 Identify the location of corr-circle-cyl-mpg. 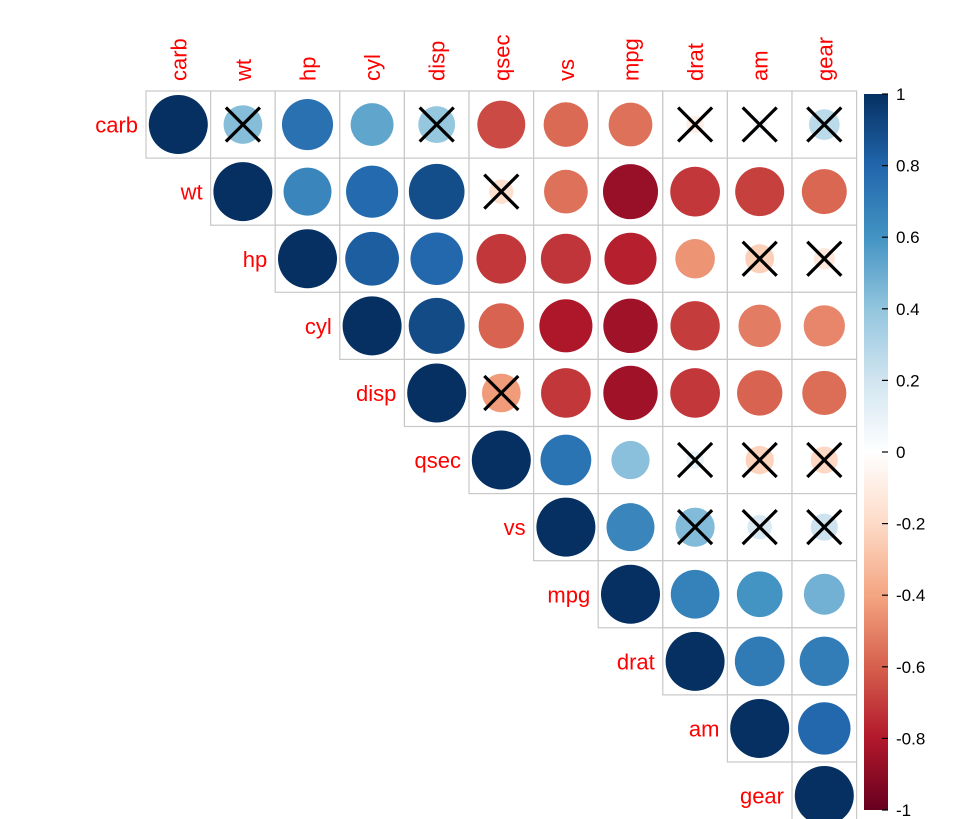
(630, 326).